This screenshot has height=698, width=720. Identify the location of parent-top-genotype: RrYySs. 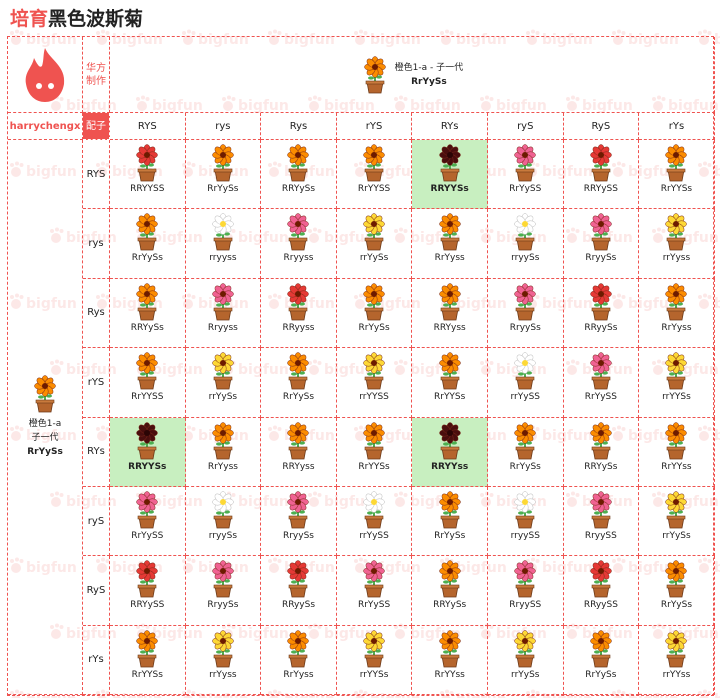
(429, 81).